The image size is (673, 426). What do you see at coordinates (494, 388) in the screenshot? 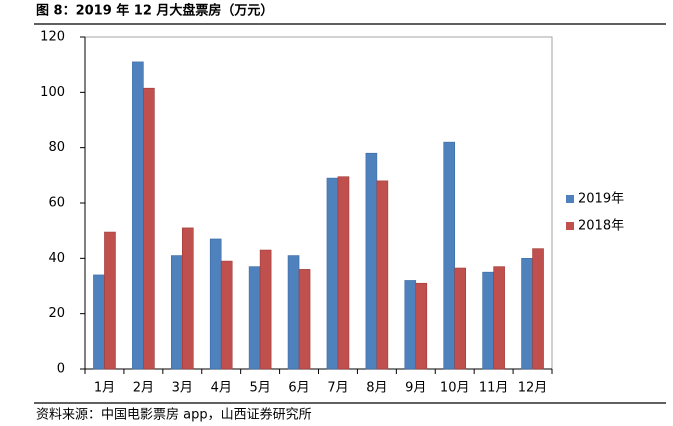
I see `x-tick-label: 11月` at bounding box center [494, 388].